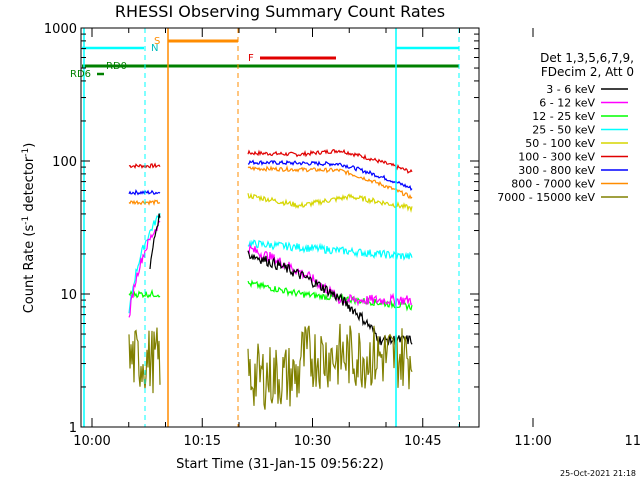 This screenshot has height=480, width=640. I want to click on x-tick-label: 10:45, so click(422, 441).